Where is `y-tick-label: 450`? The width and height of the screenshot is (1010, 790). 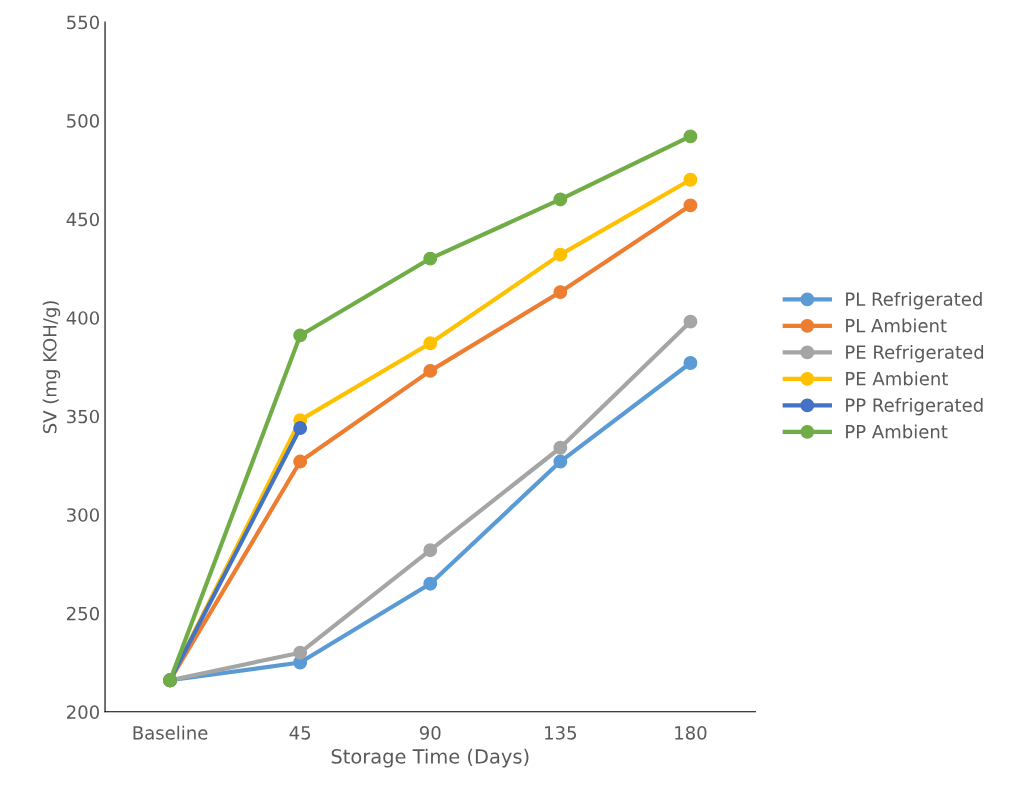 y-tick-label: 450 is located at coordinates (82, 219).